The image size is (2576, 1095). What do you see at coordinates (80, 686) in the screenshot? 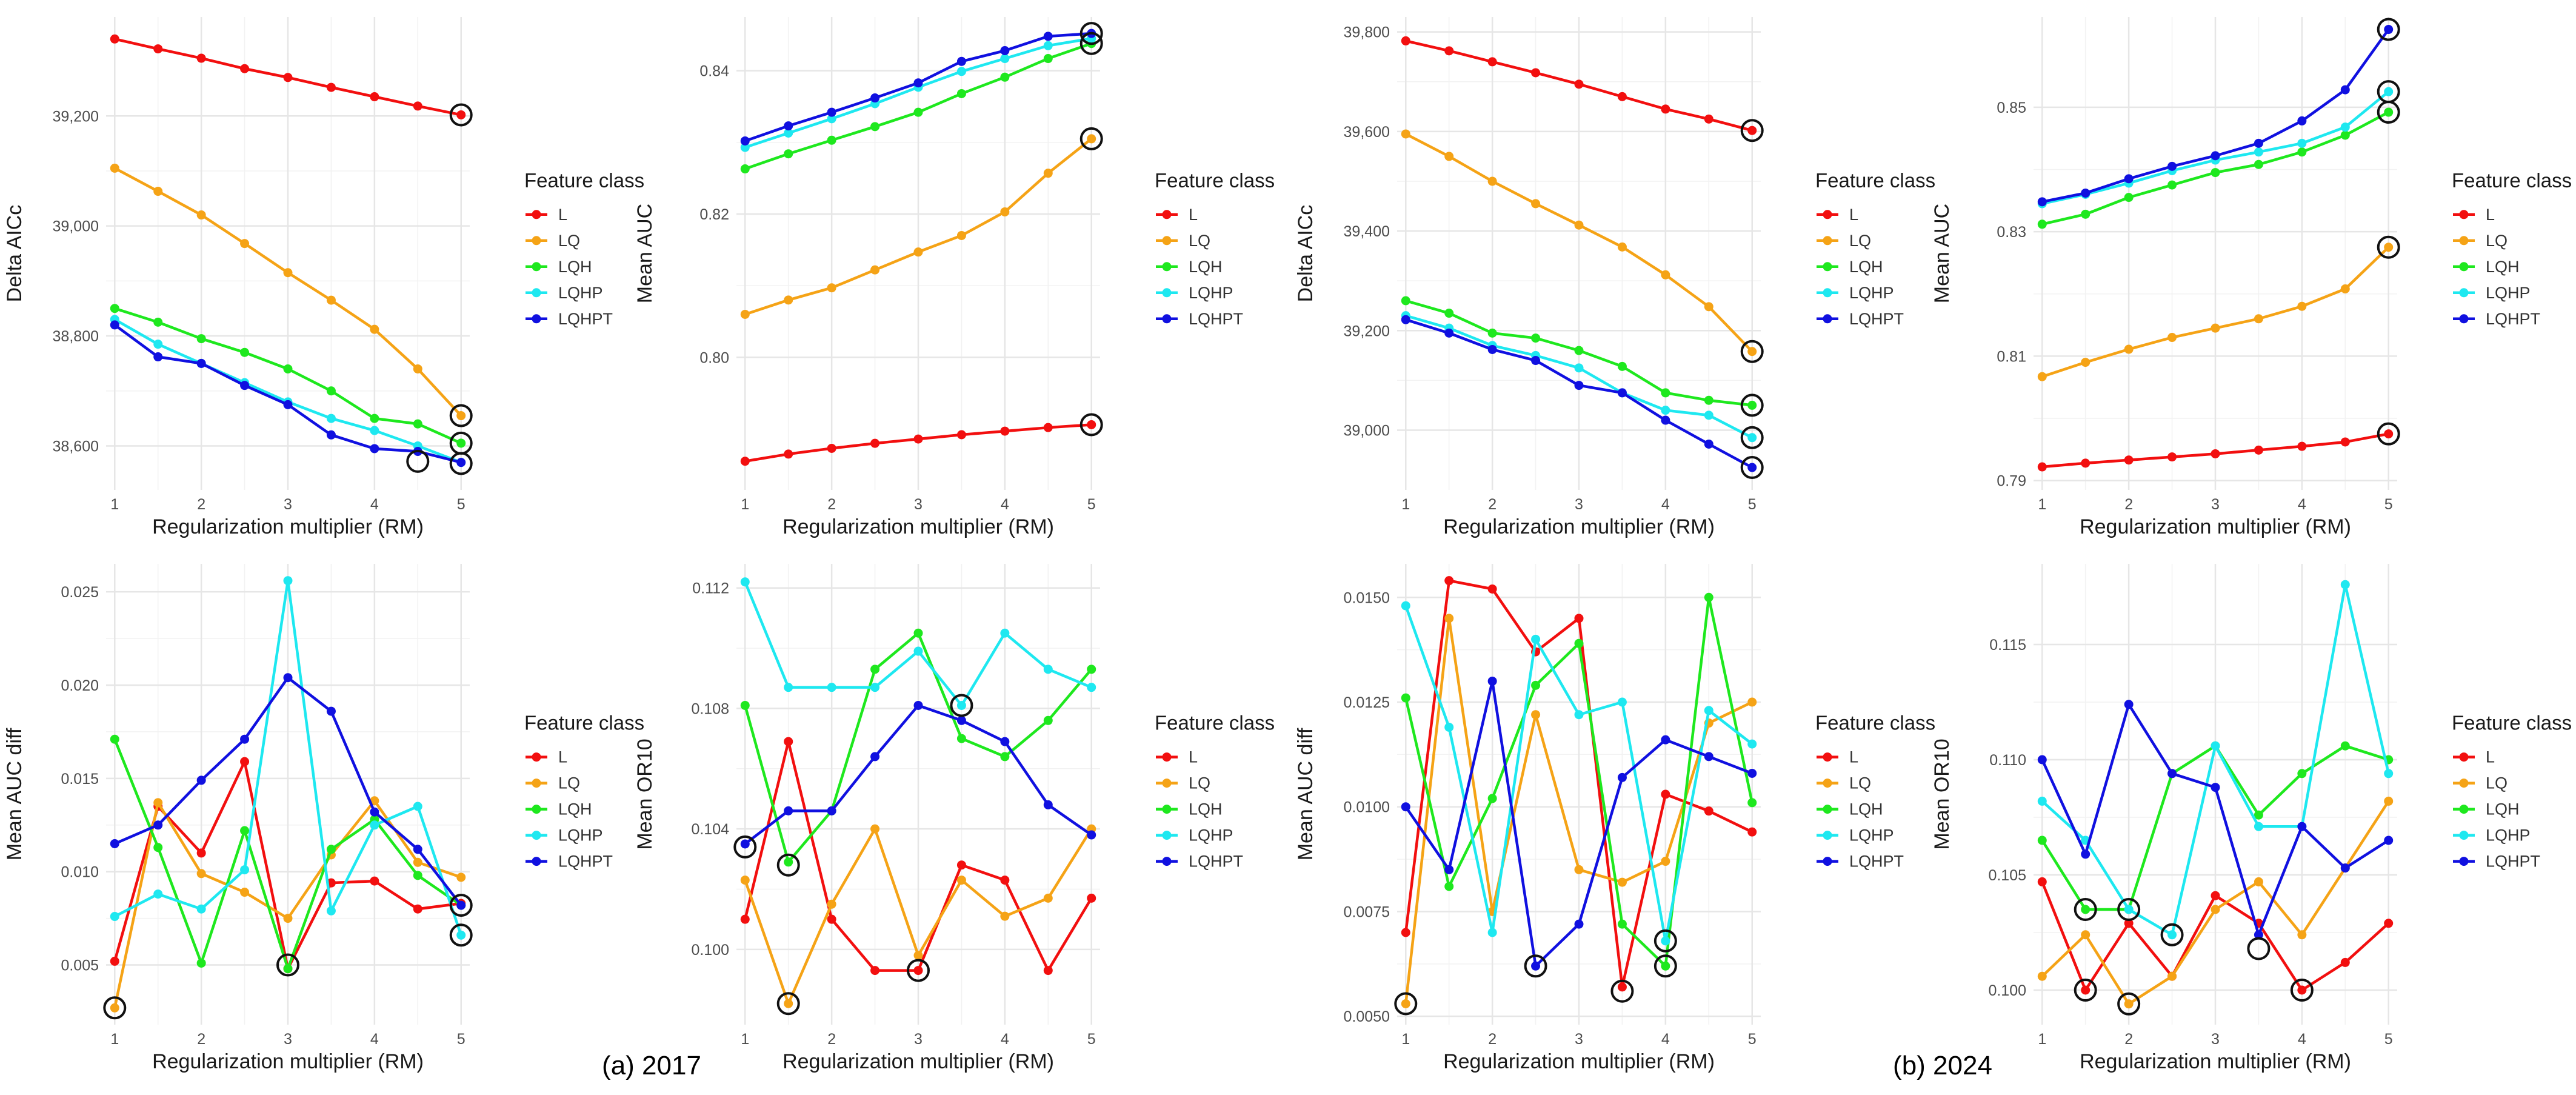
I see `y-tick-label: 0.020` at bounding box center [80, 686].